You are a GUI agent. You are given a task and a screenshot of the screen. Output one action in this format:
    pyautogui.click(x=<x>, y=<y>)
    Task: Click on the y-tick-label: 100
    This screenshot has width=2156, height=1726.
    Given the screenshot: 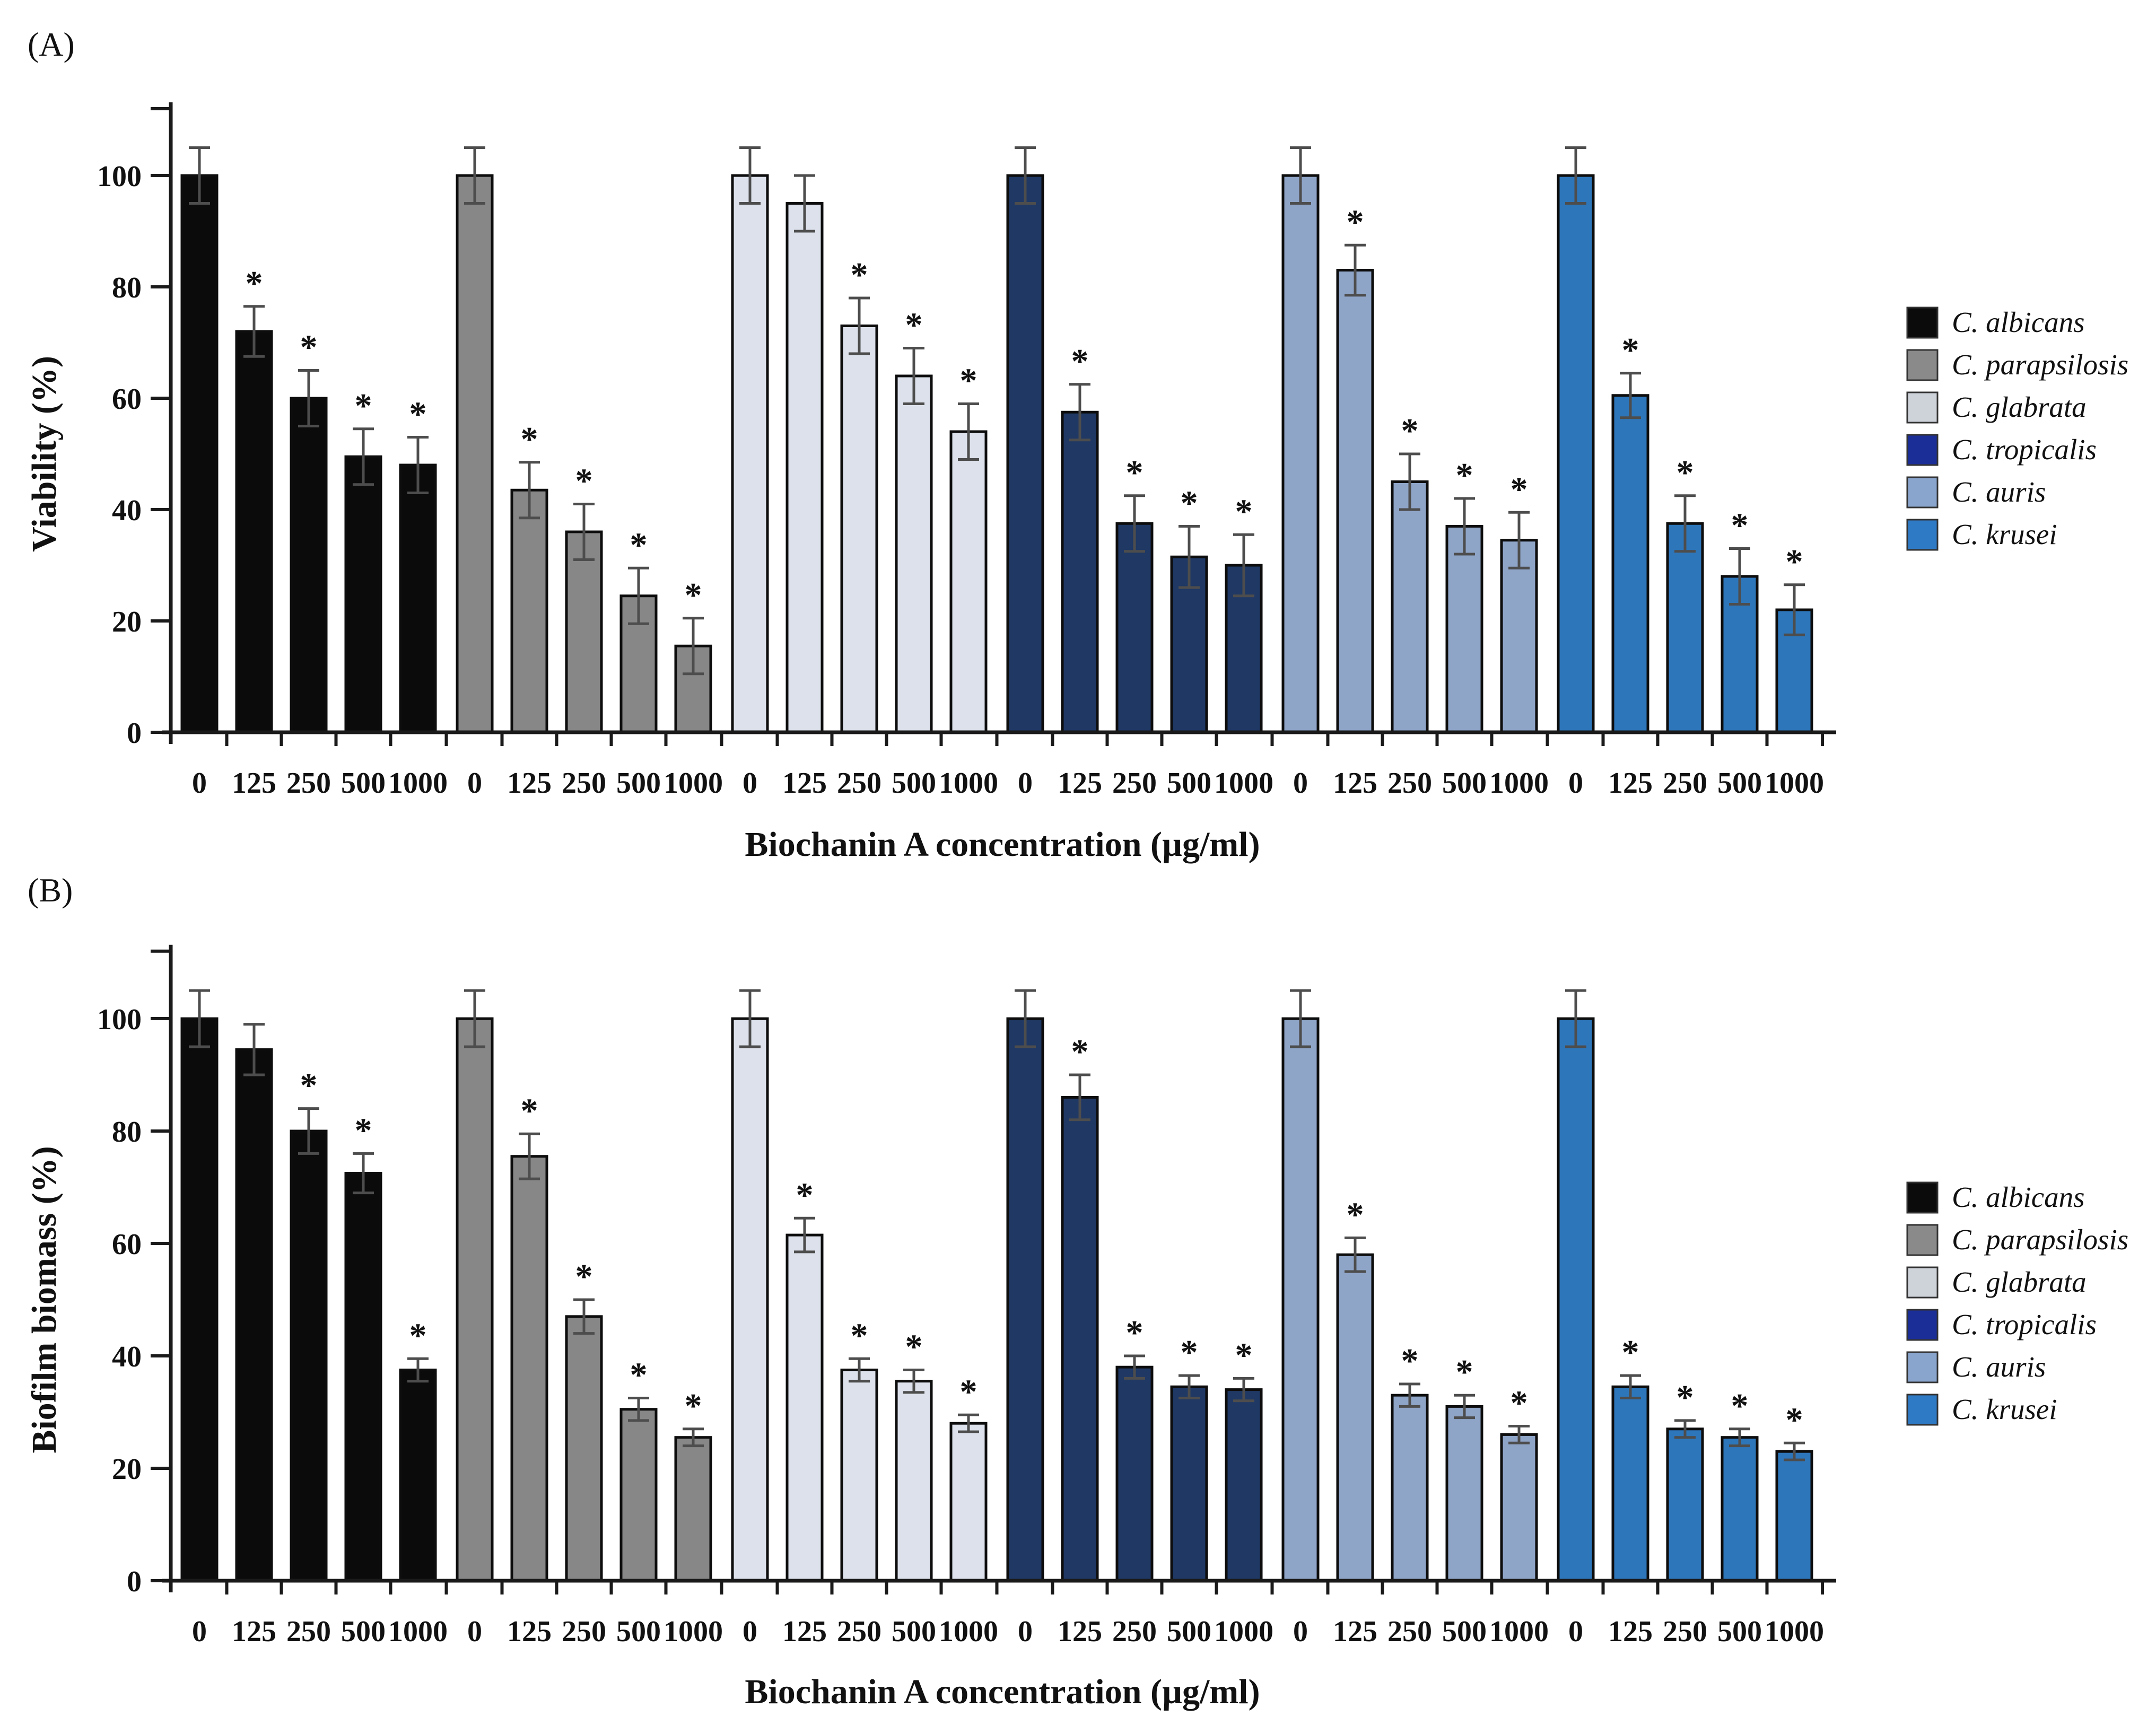 What is the action you would take?
    pyautogui.click(x=119, y=1020)
    